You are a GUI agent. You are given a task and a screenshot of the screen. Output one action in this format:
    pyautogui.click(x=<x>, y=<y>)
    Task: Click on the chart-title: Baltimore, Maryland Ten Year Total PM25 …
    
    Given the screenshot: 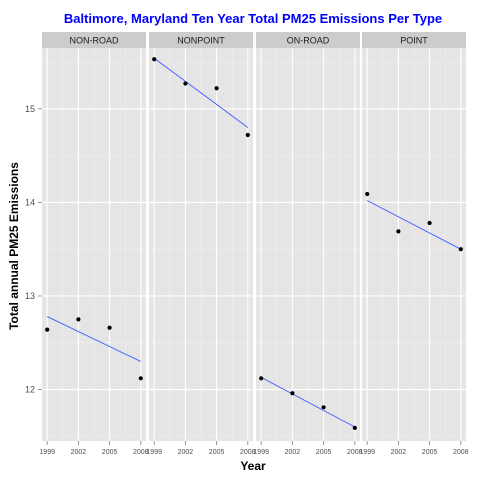 What is the action you would take?
    pyautogui.click(x=253, y=18)
    